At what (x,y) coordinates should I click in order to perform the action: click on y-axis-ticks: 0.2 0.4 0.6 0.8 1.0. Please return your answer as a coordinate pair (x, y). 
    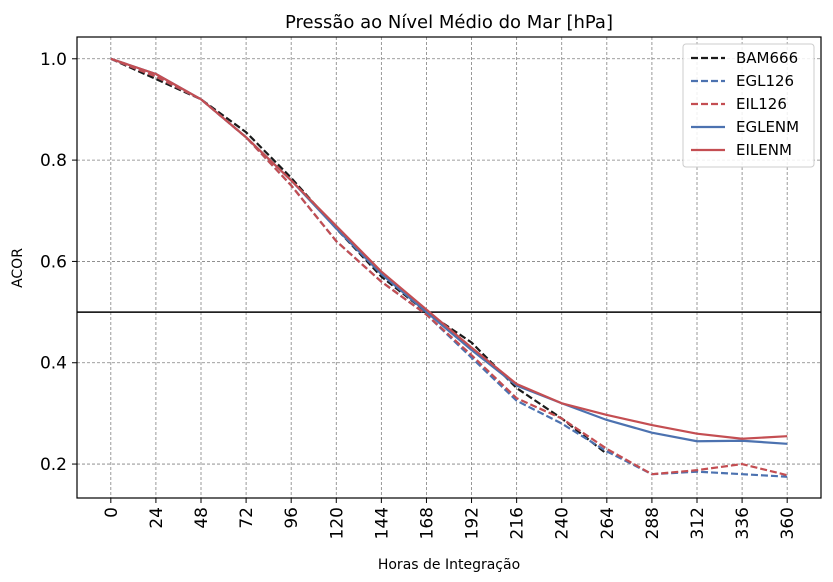
    Looking at the image, I should click on (58, 262).